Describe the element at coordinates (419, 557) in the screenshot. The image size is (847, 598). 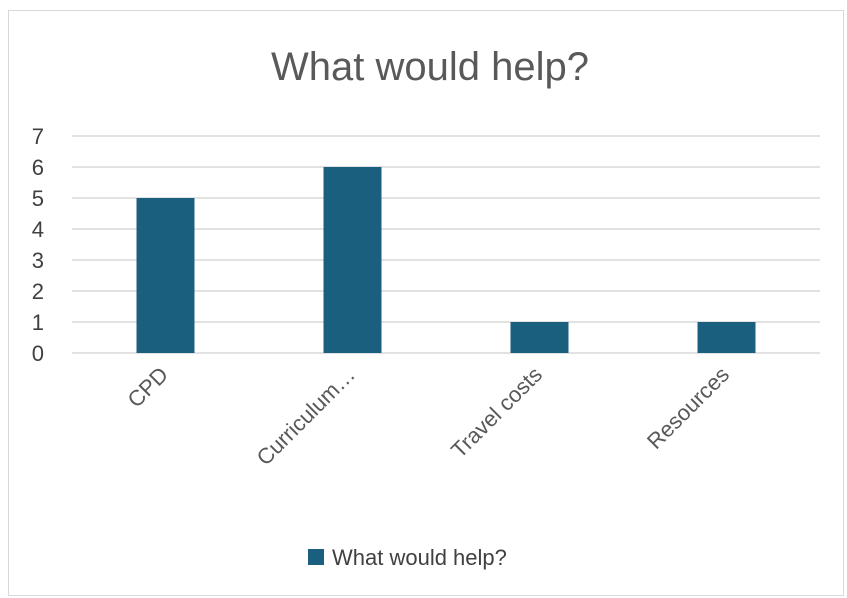
I see `legend-label: What would help?` at that location.